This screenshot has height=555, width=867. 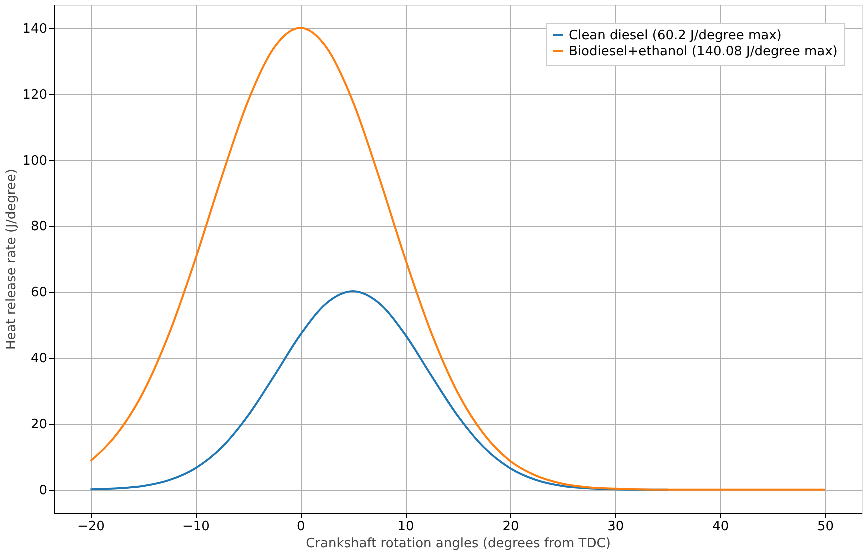 I want to click on x-tick-label: 20, so click(x=511, y=527).